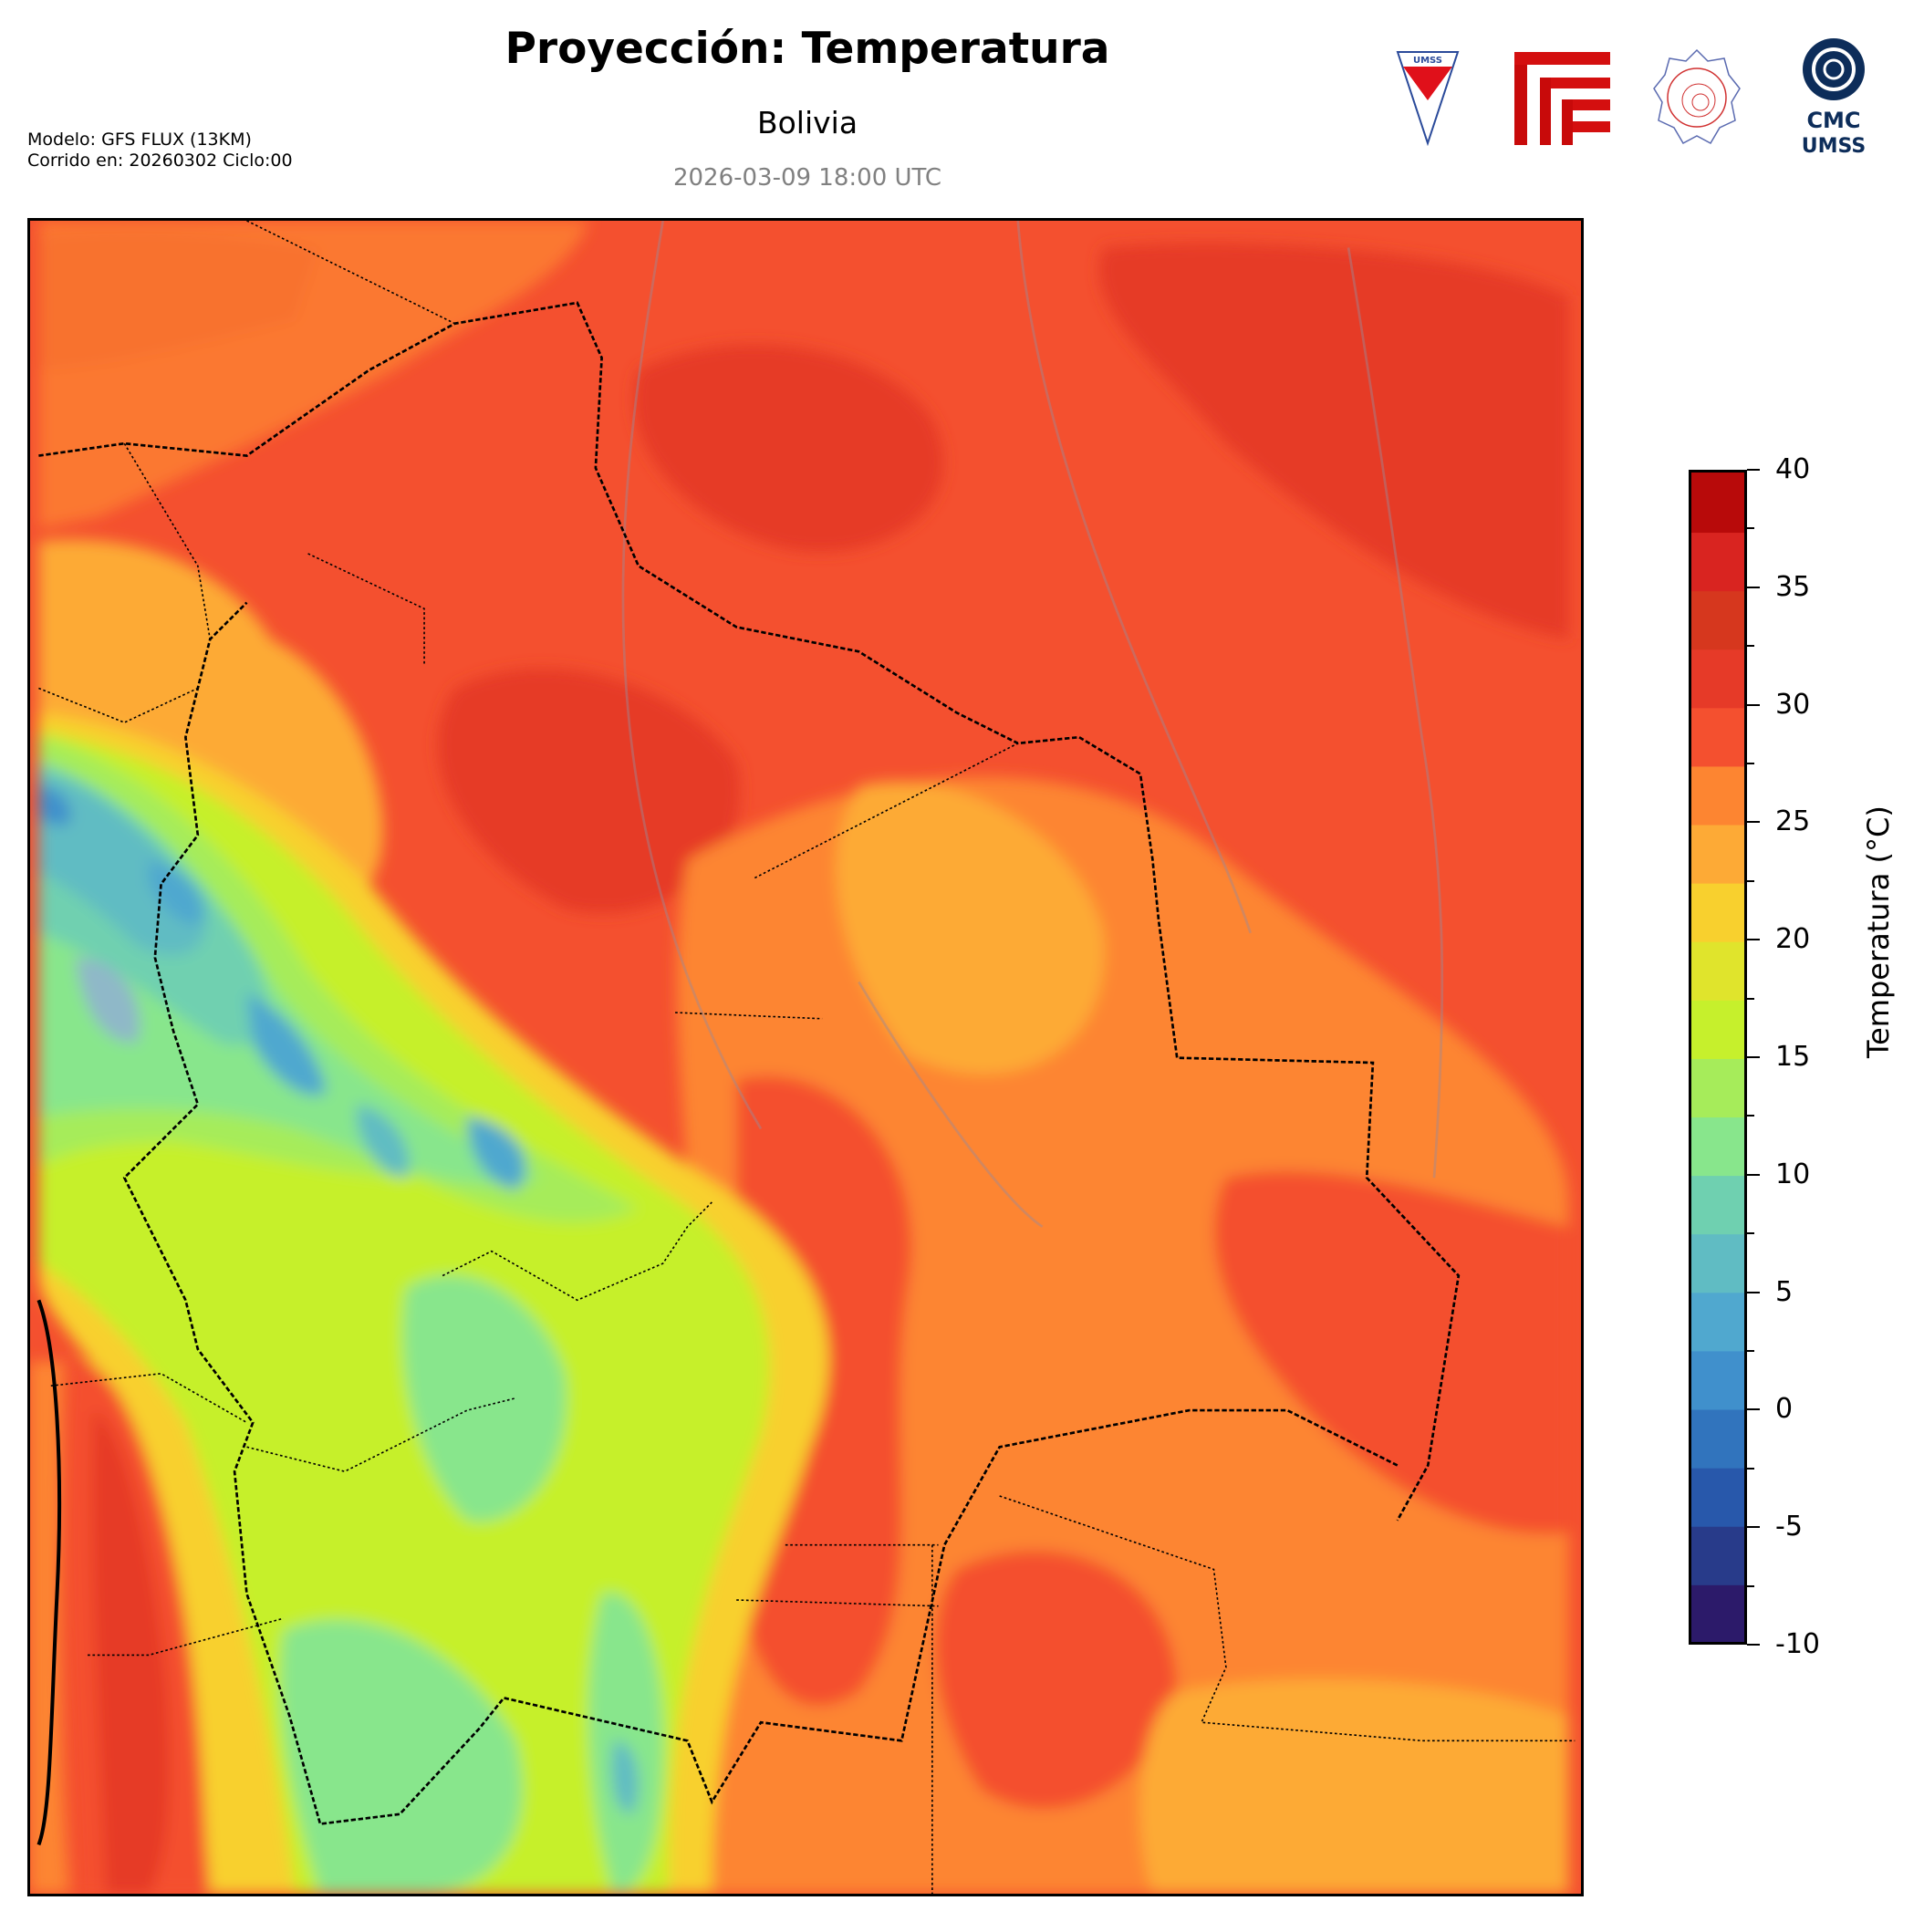 This screenshot has height=1932, width=1924. Describe the element at coordinates (1793, 821) in the screenshot. I see `colorbar-tick-label: 25` at that location.